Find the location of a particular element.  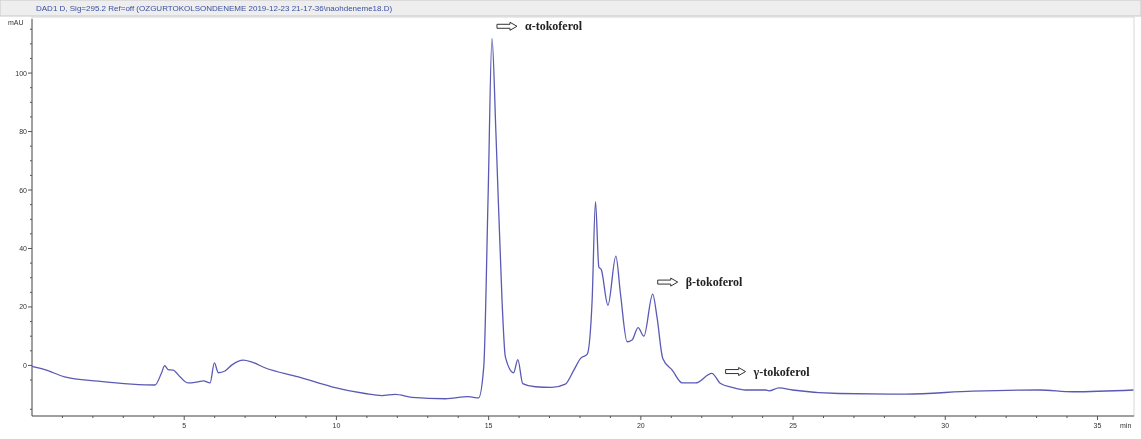

annotation: γ-tokoferol is located at coordinates (781, 371).